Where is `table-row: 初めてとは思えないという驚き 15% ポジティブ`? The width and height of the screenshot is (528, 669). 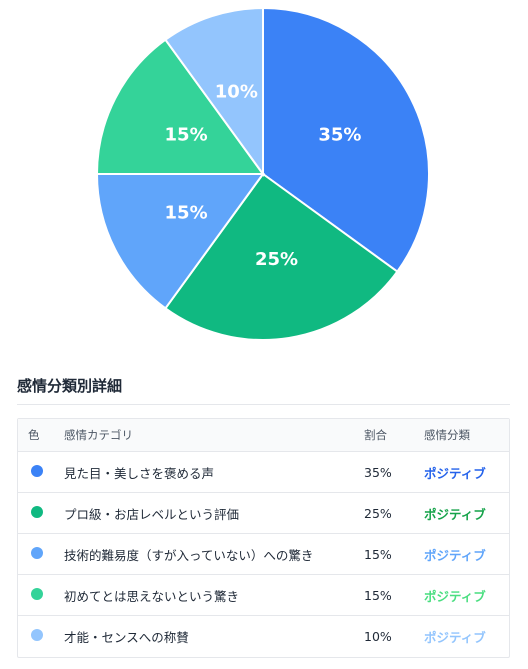
table-row: 初めてとは思えないという驚き 15% ポジティブ is located at coordinates (263, 595).